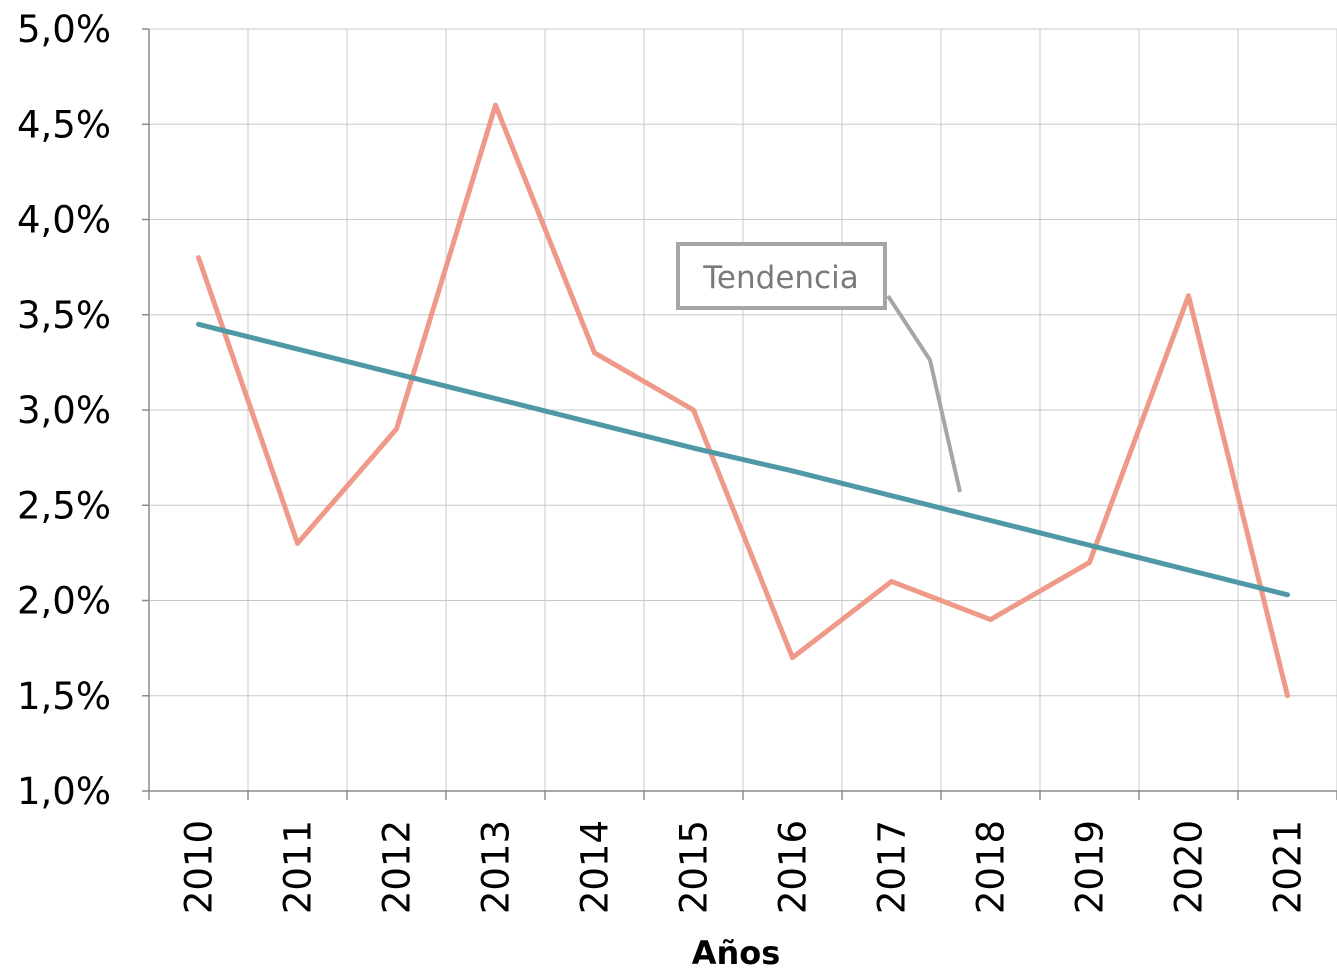 This screenshot has width=1337, height=968. Describe the element at coordinates (924, 393) in the screenshot. I see `annotation-leader-line` at that location.